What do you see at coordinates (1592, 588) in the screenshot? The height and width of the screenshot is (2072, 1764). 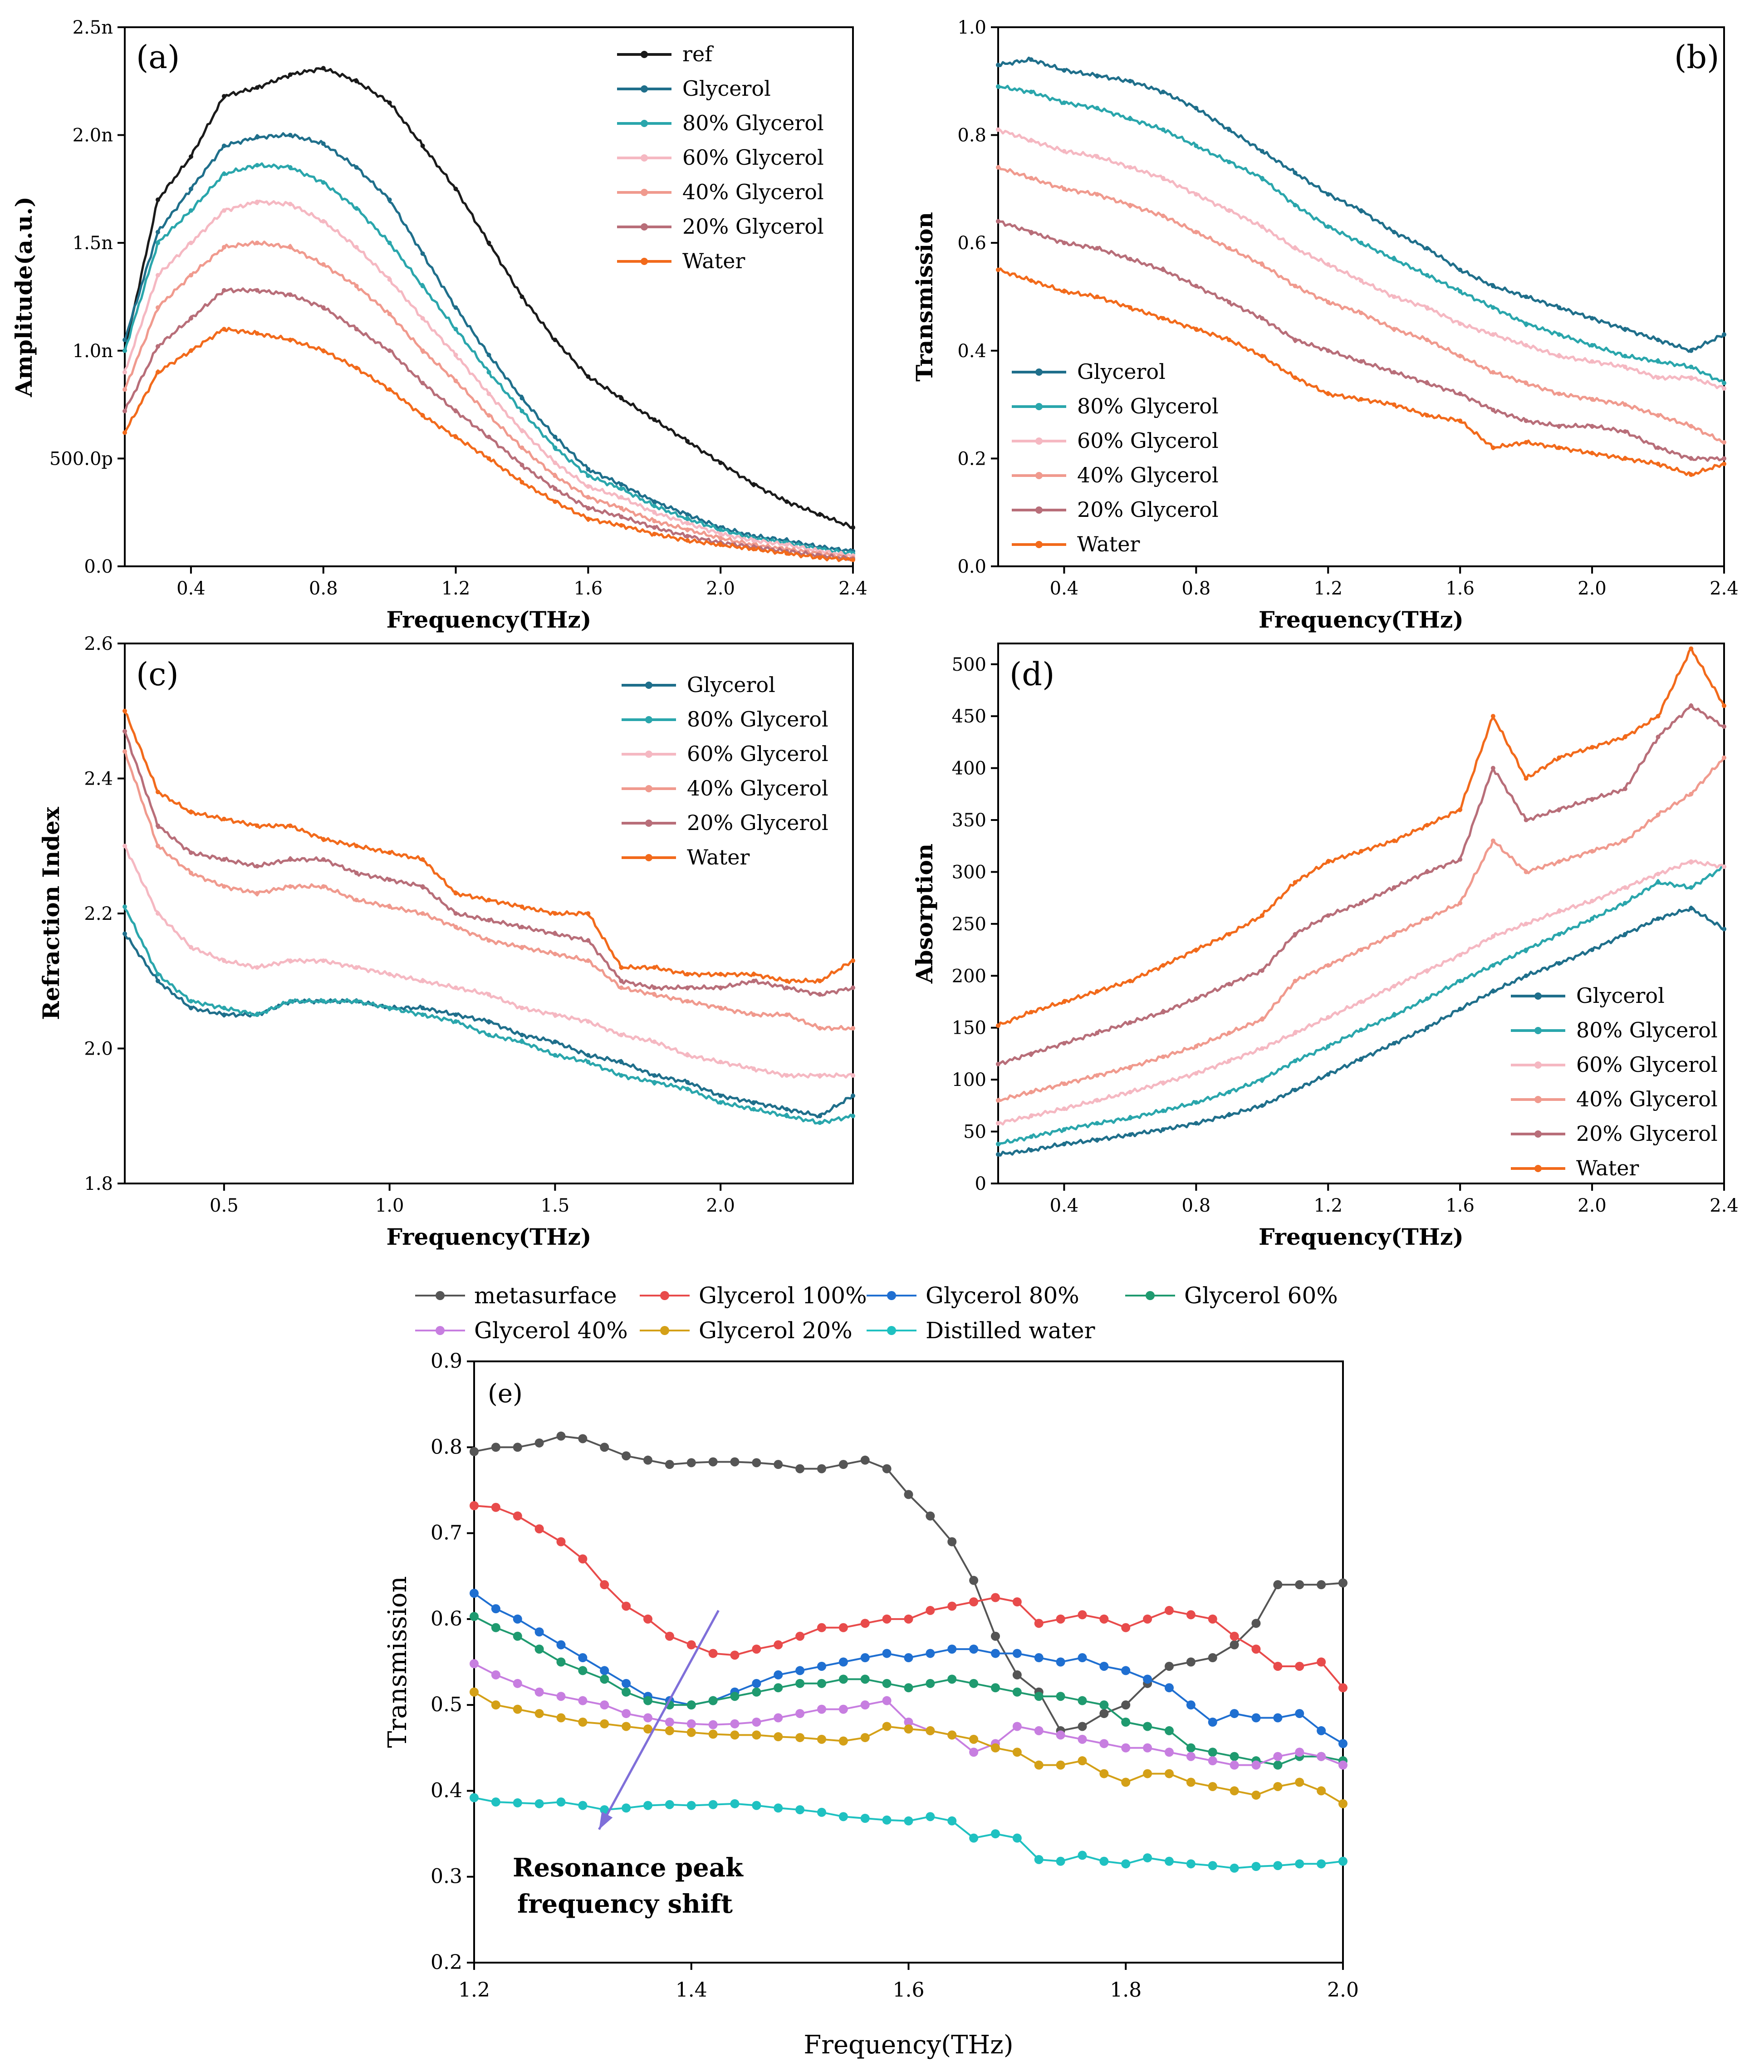 I see `x-tick-label: 2.0` at bounding box center [1592, 588].